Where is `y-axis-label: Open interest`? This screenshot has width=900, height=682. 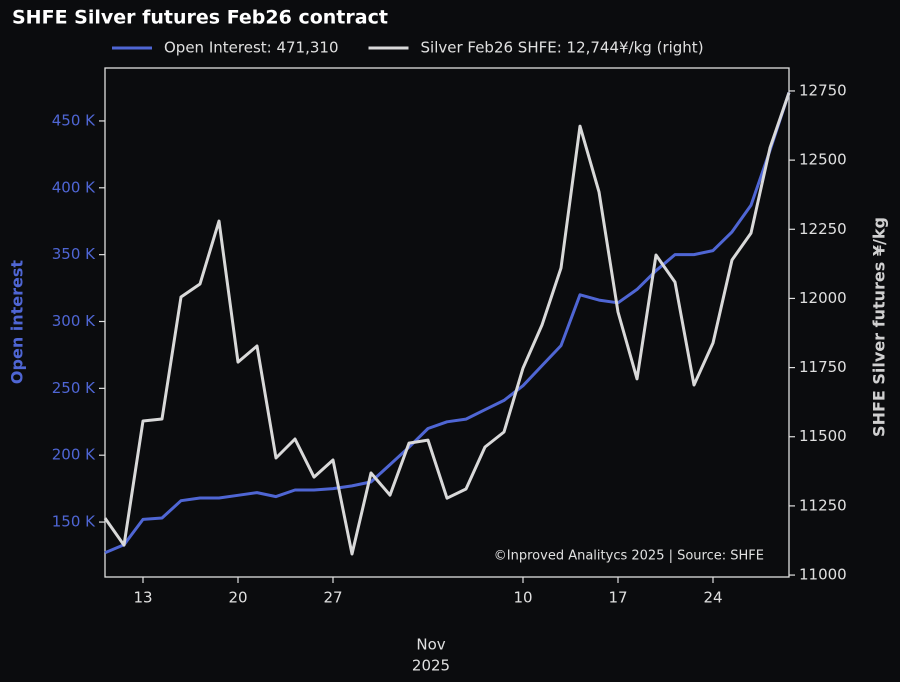 y-axis-label: Open interest is located at coordinates (17, 322).